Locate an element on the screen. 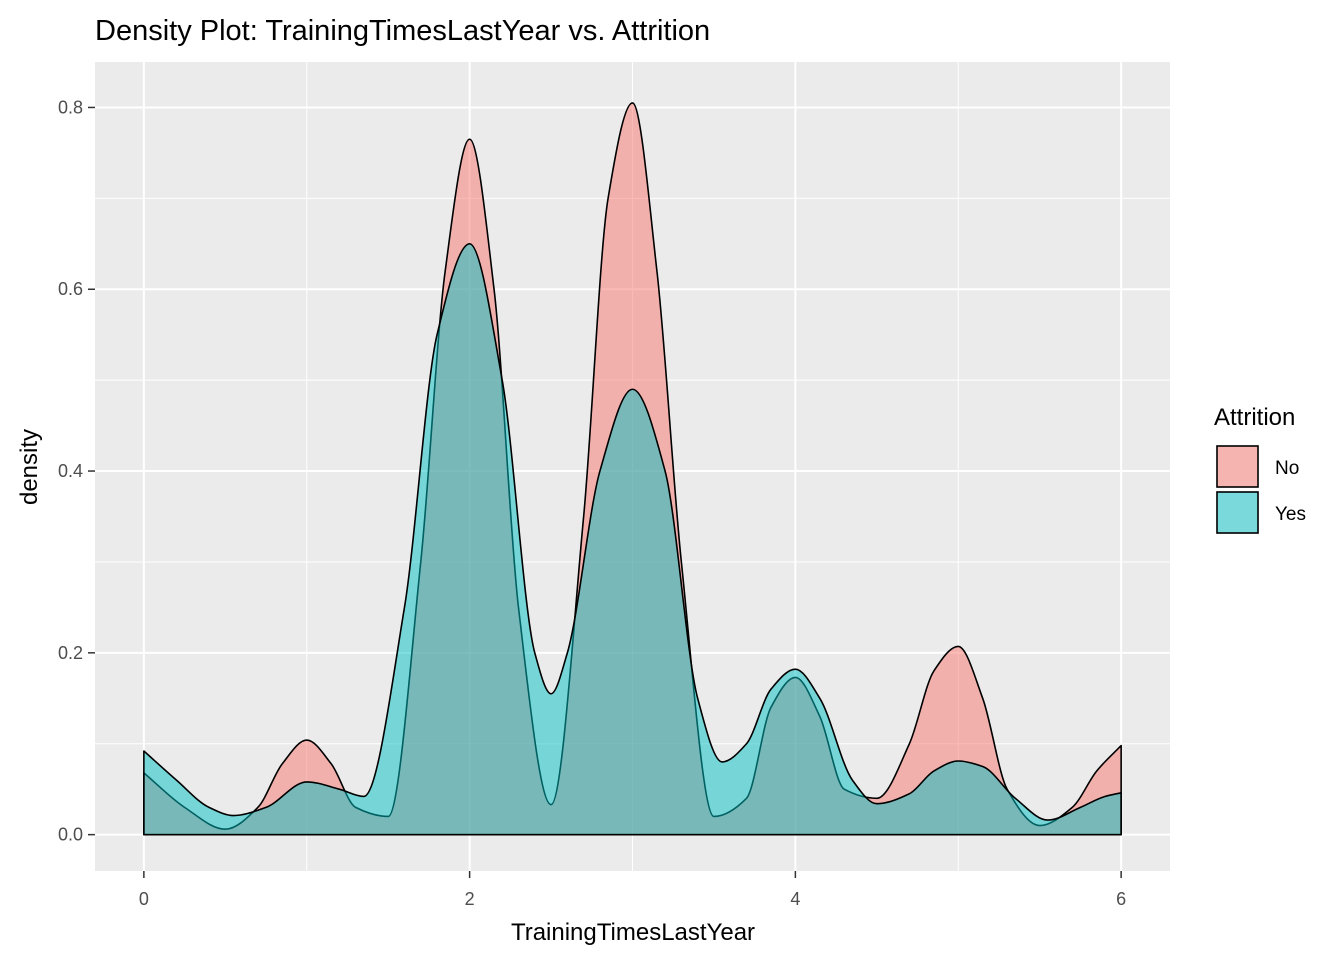 The height and width of the screenshot is (960, 1344). y-tick-label: 0.4 is located at coordinates (70, 471).